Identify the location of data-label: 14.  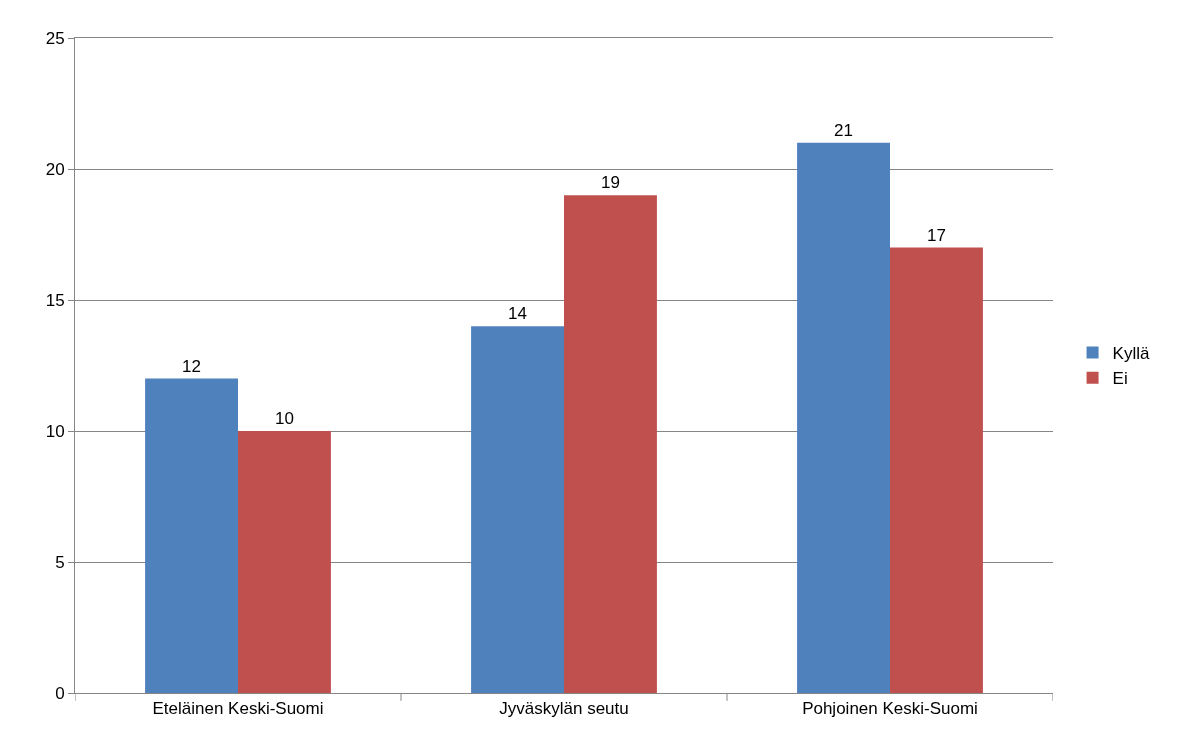
(518, 314).